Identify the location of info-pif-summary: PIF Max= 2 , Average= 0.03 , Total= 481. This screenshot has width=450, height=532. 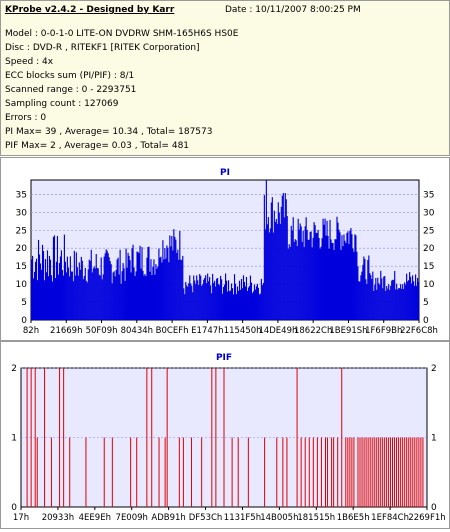
(97, 146).